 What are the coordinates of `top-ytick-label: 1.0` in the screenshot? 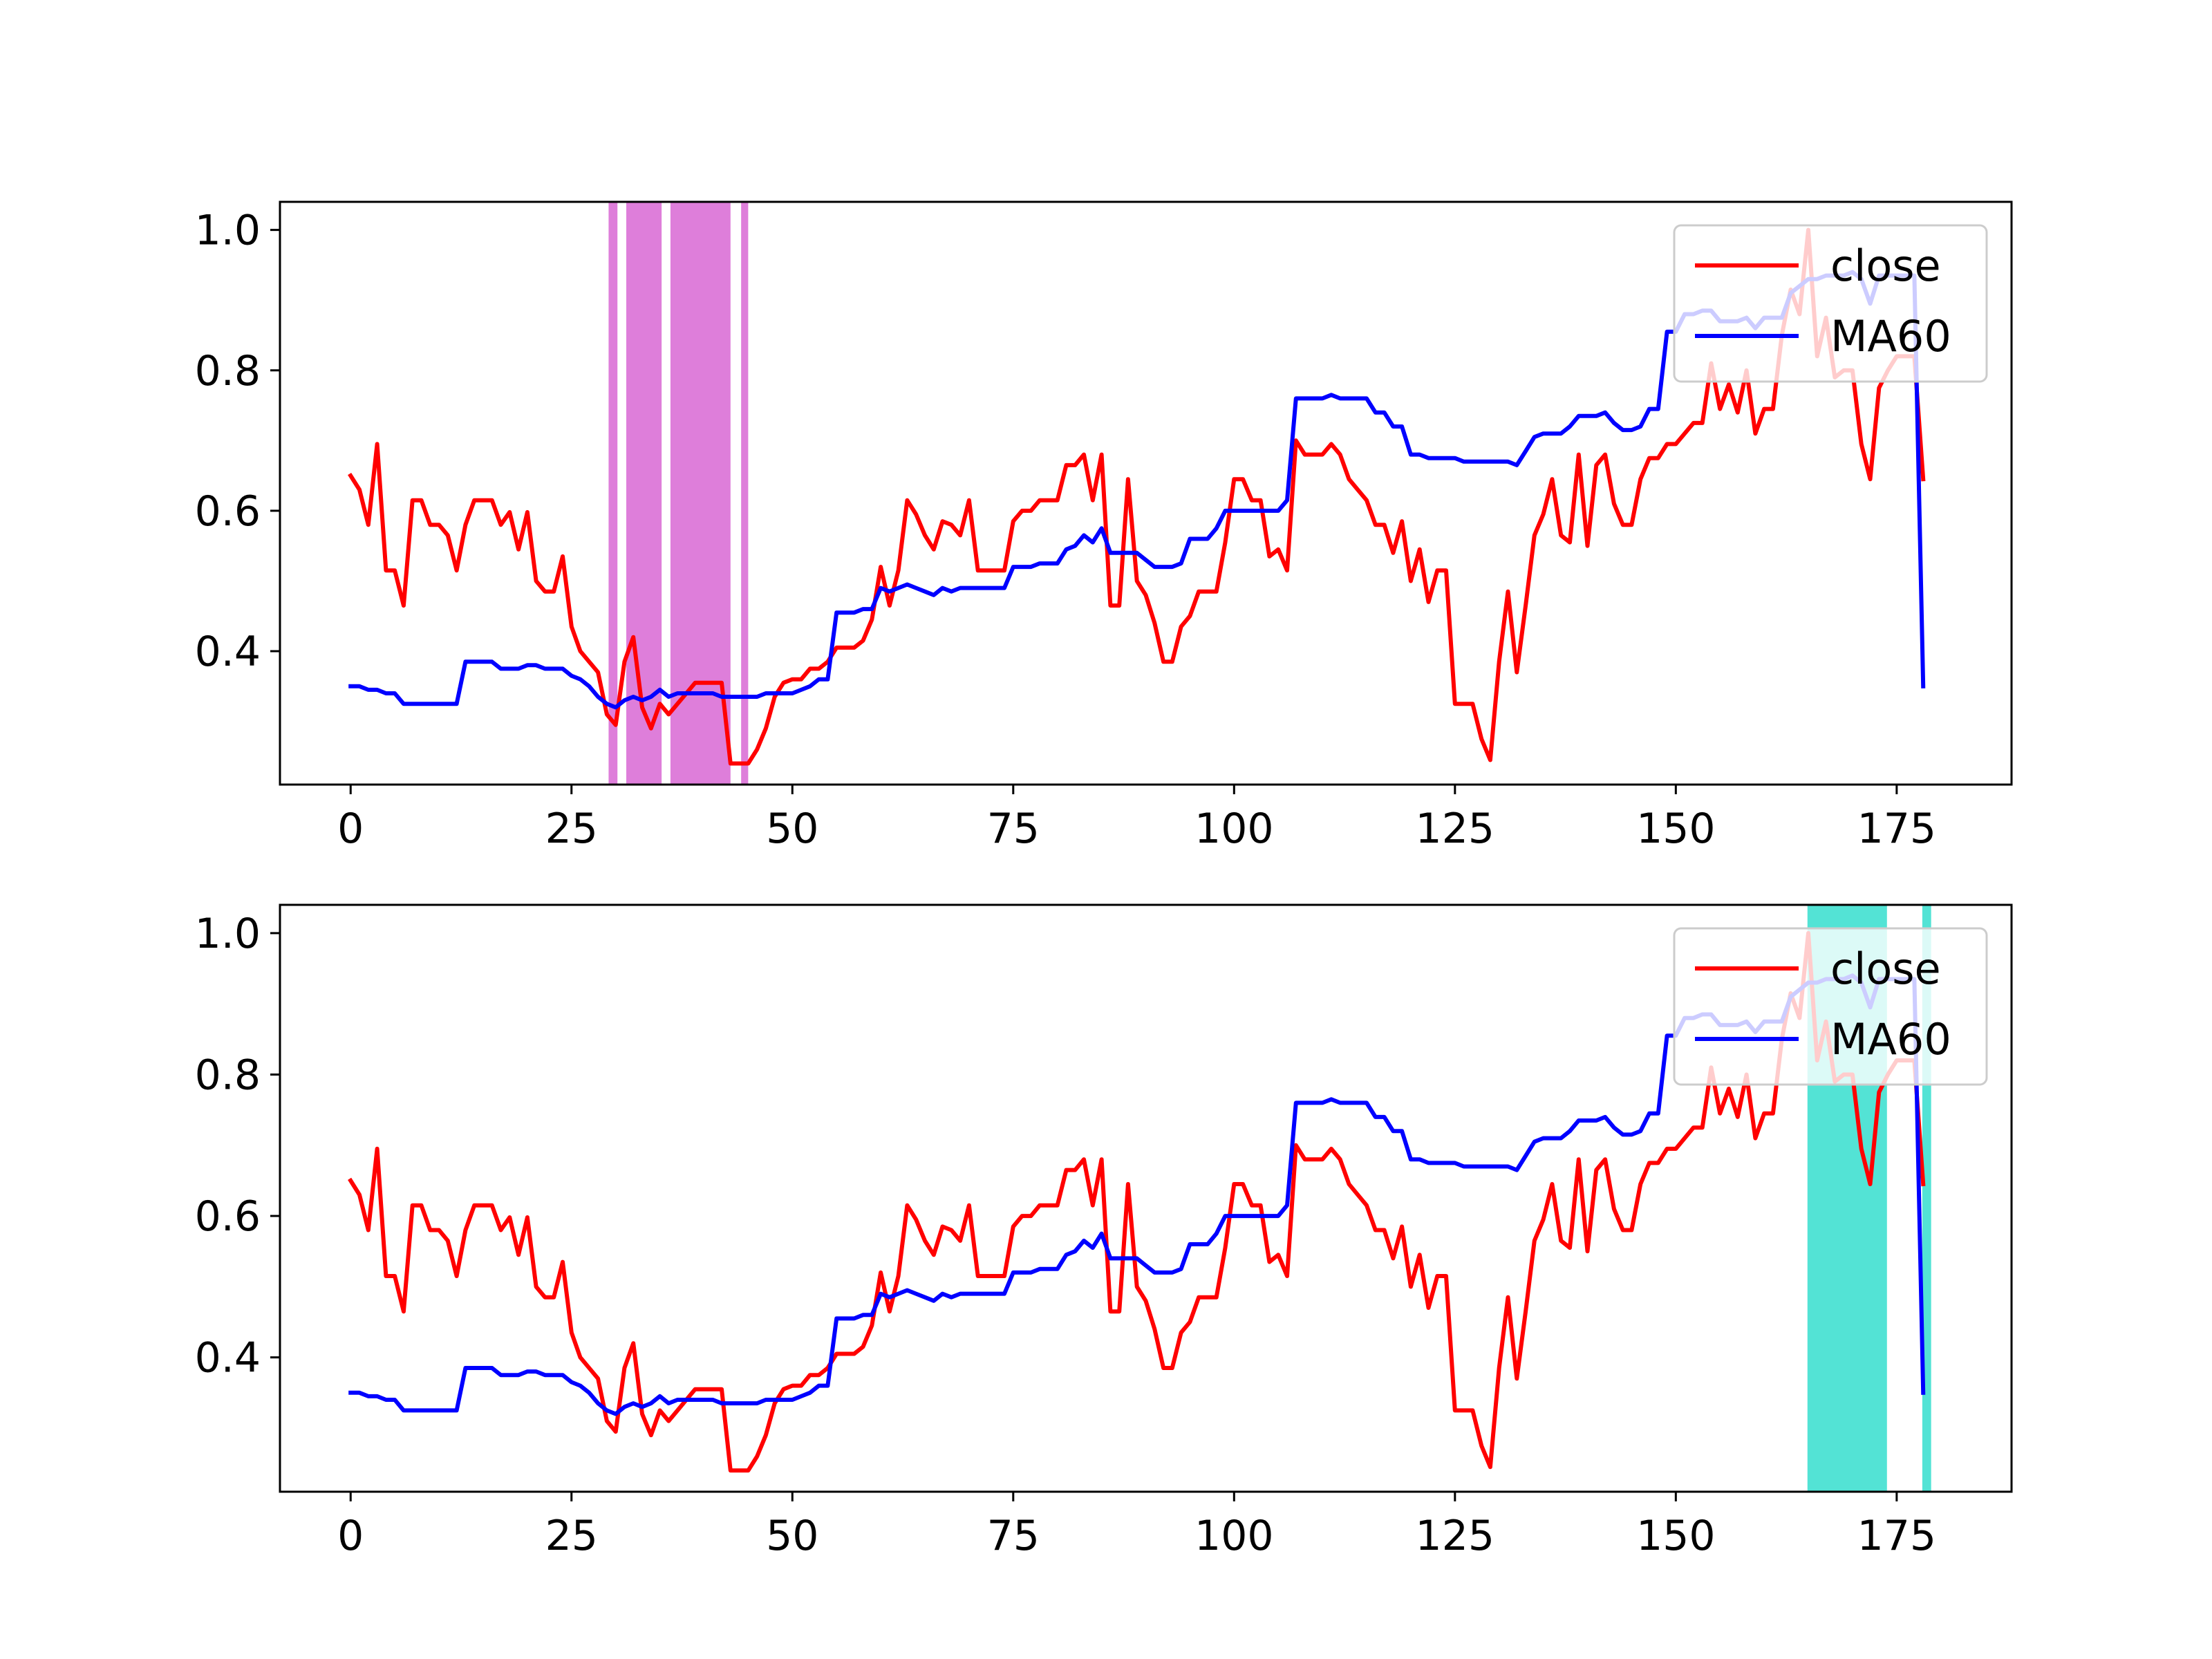 It's located at (228, 231).